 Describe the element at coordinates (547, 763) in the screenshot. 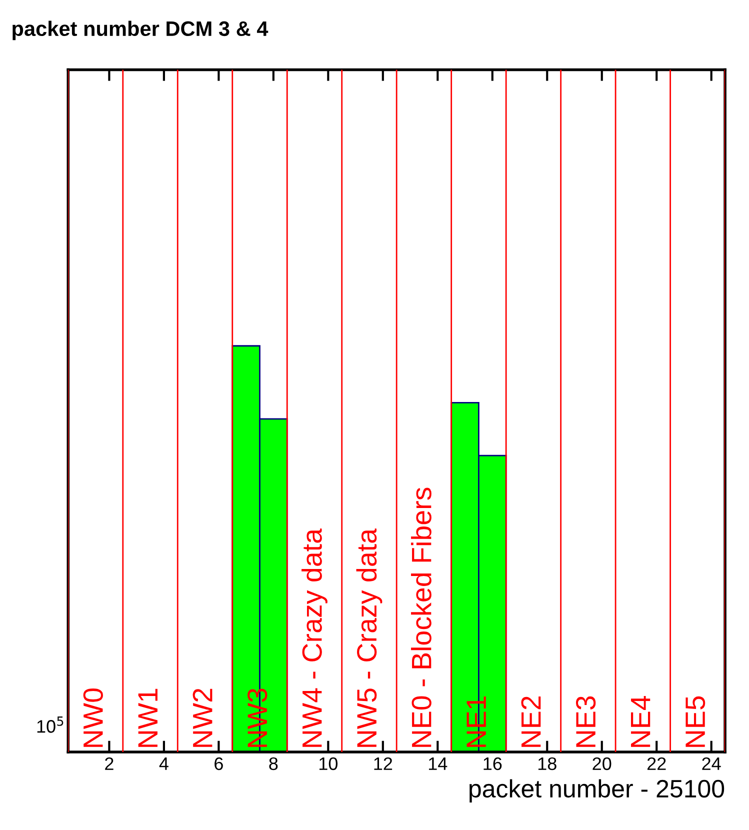

I see `x-tick-label: 18` at that location.